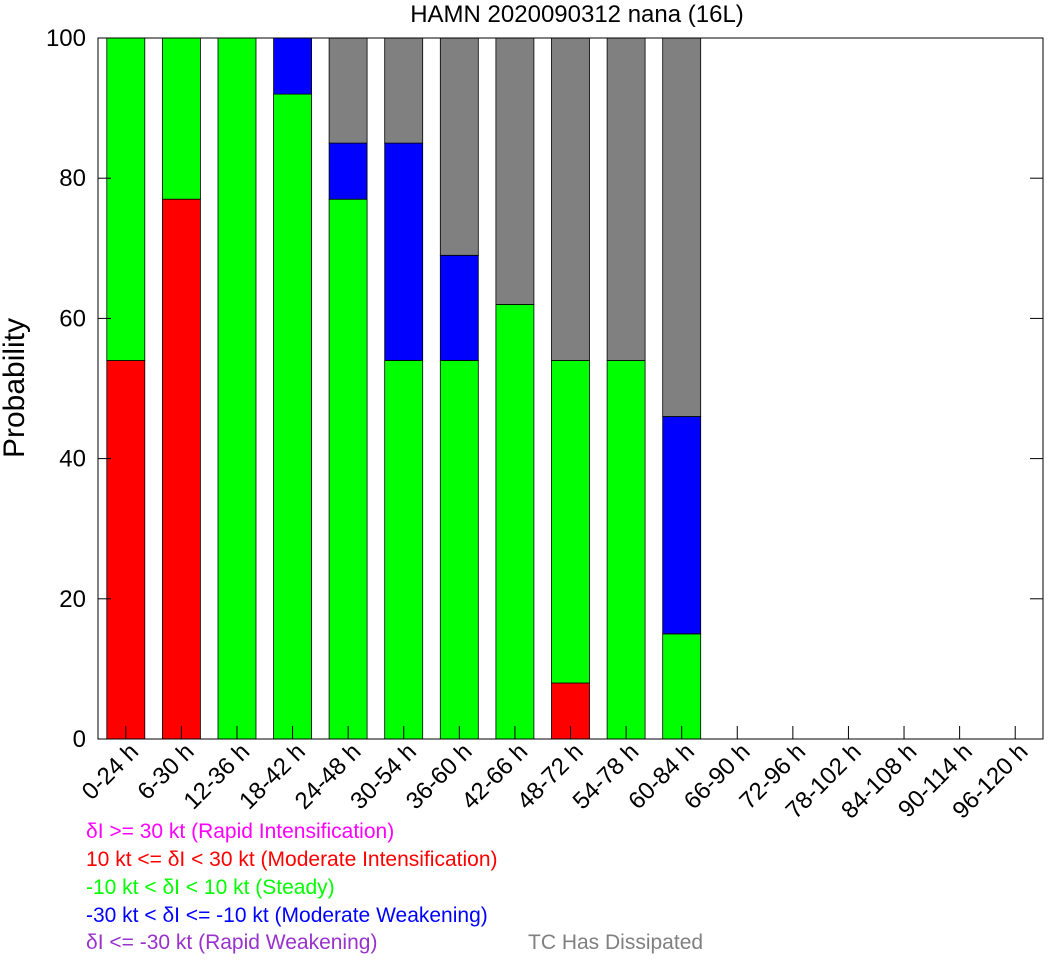 The image size is (1057, 960). What do you see at coordinates (616, 942) in the screenshot?
I see `legend-entry-dissipated: TC Has Dissipated` at bounding box center [616, 942].